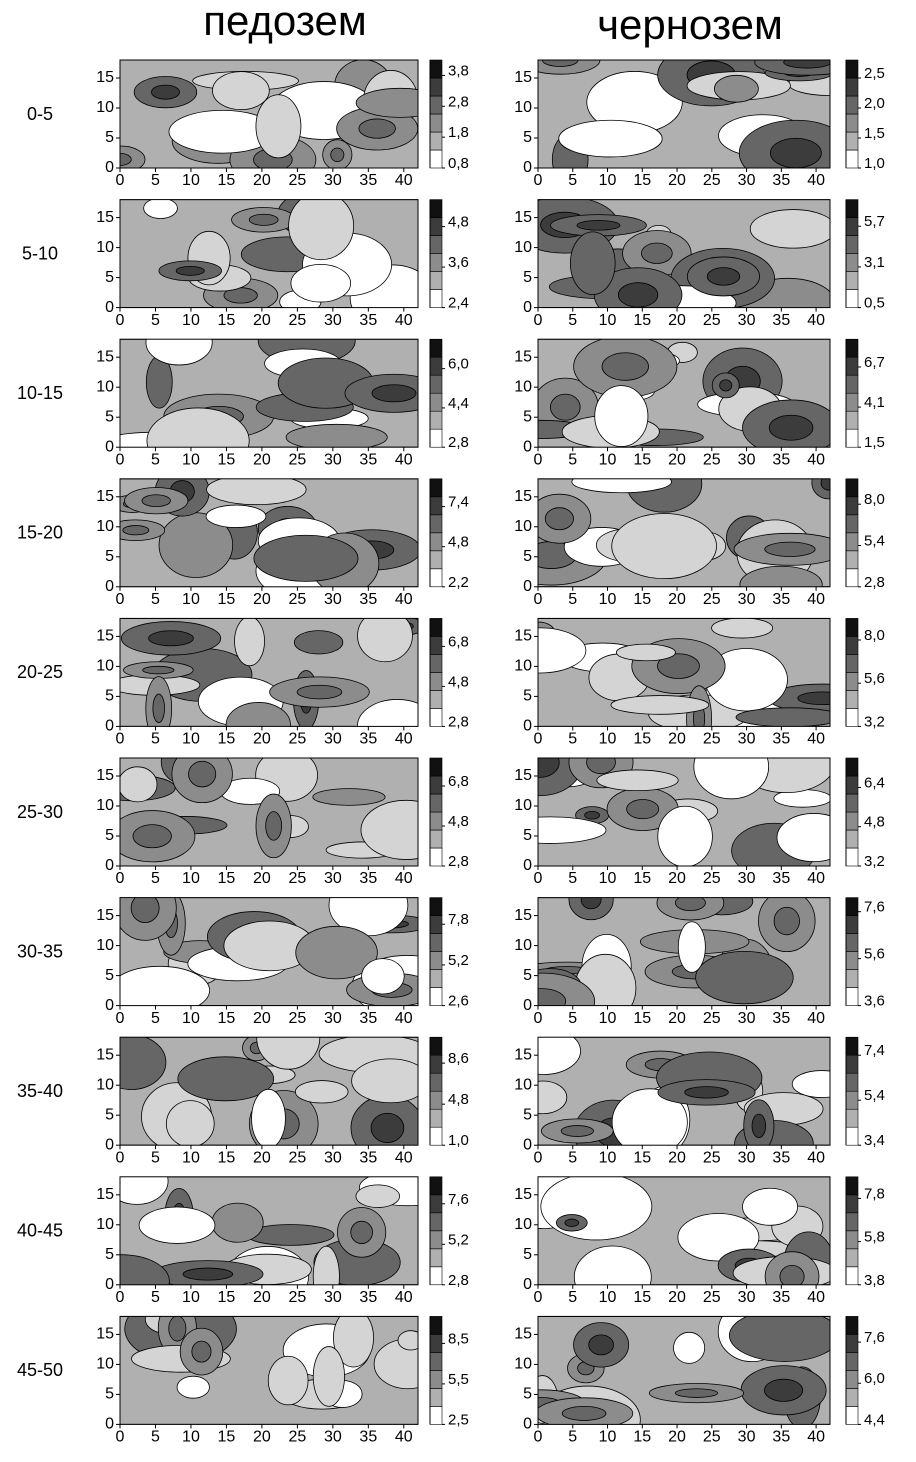 The image size is (916, 1462). What do you see at coordinates (527, 556) in the screenshot?
I see `y-tick-label: 5` at bounding box center [527, 556].